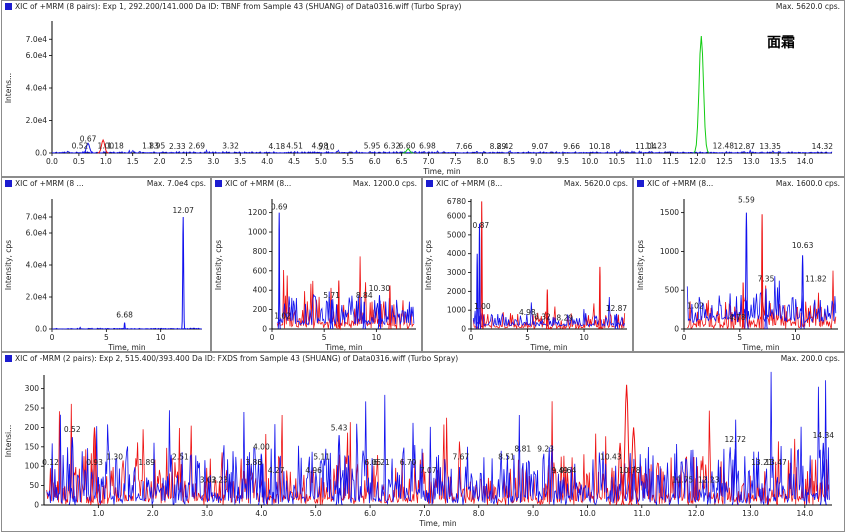  What do you see at coordinates (114, 456) in the screenshot?
I see `peak-label: 1.30` at bounding box center [114, 456].